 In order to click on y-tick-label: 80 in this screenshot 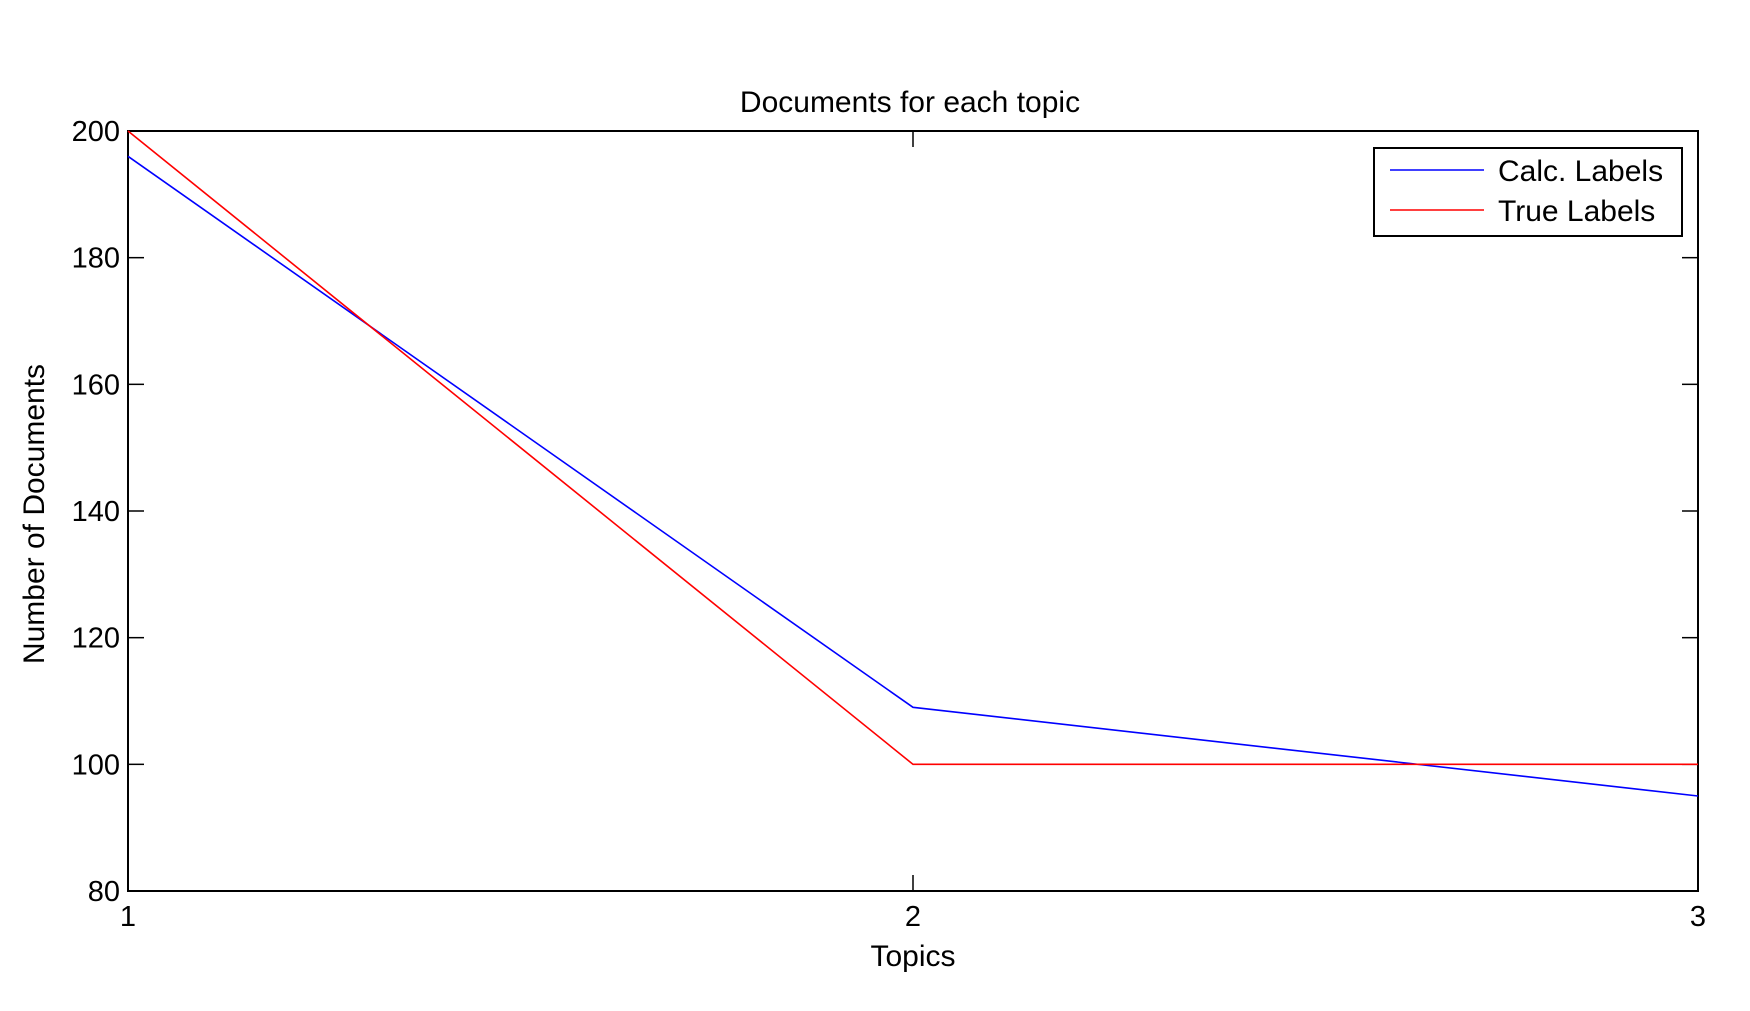, I will do `click(104, 892)`.